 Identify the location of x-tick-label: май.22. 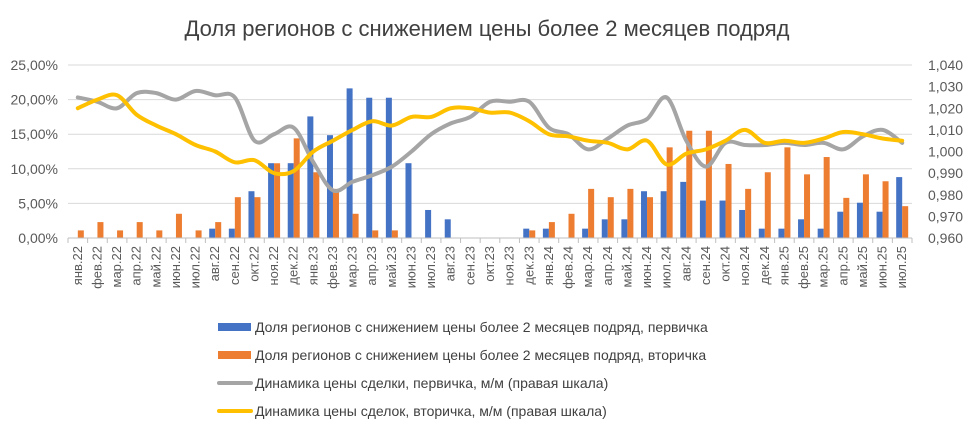
(155, 267).